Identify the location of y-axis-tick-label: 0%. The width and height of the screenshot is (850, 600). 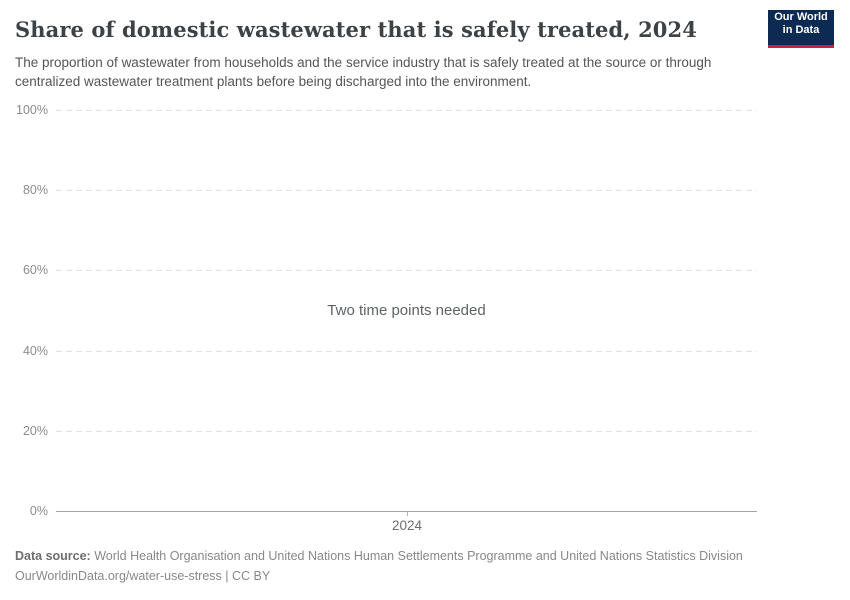
(38, 511).